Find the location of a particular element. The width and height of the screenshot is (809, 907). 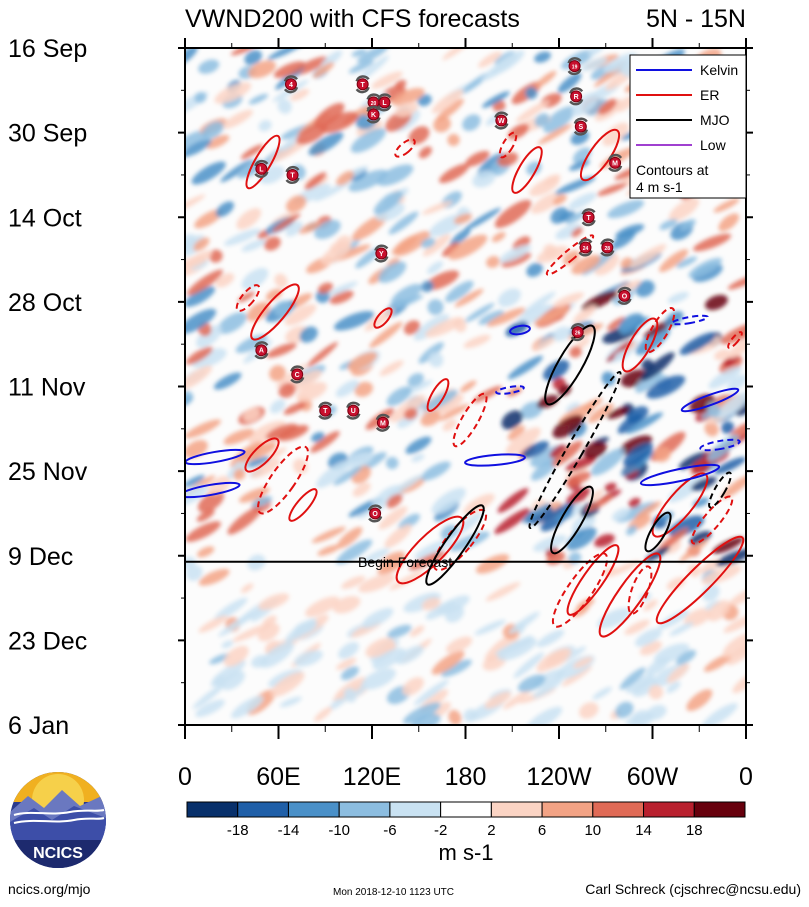

colorbar-tick-label: -6 is located at coordinates (389, 830).